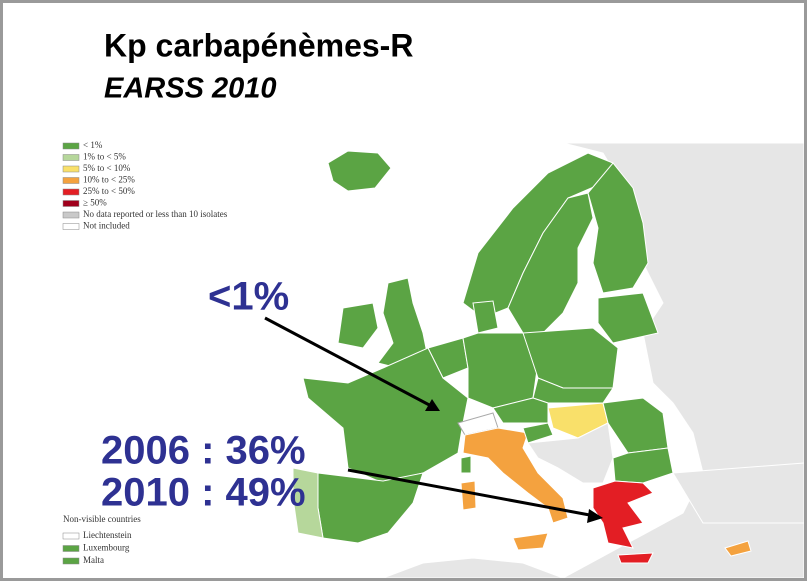 The height and width of the screenshot is (581, 807). I want to click on baltics, so click(628, 318).